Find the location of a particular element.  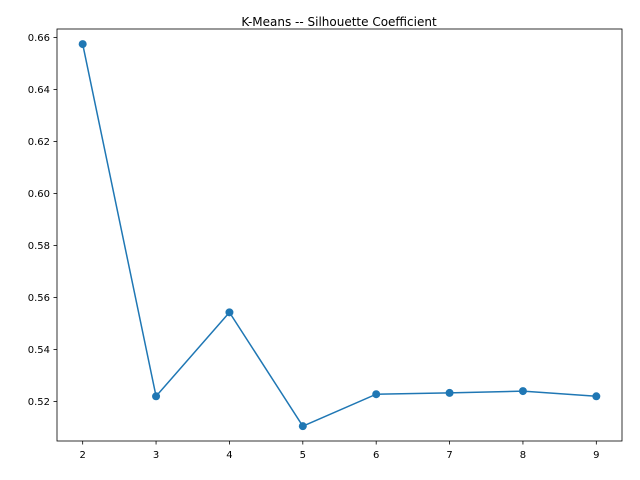

y-tick-label: 0.60 is located at coordinates (39, 194).